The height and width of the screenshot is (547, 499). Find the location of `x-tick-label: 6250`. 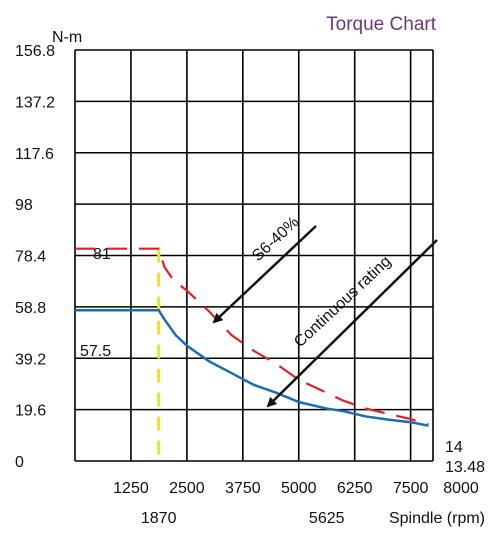

x-tick-label: 6250 is located at coordinates (355, 488).